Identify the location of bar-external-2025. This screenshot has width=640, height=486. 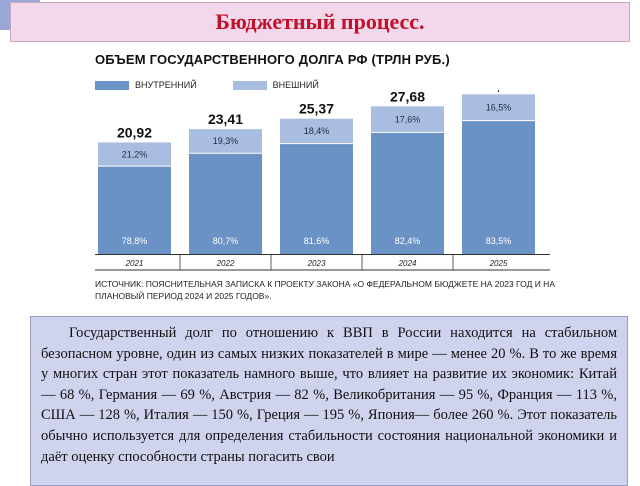
(498, 107).